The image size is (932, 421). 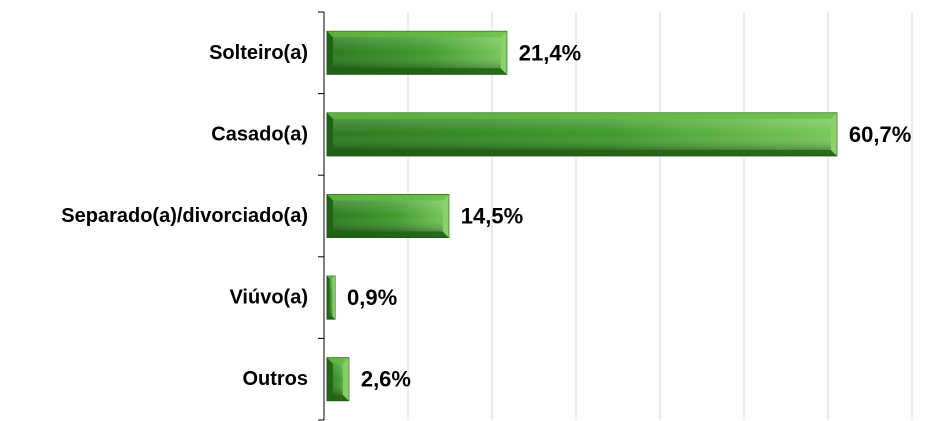 I want to click on data-label: 21,4%, so click(x=550, y=52).